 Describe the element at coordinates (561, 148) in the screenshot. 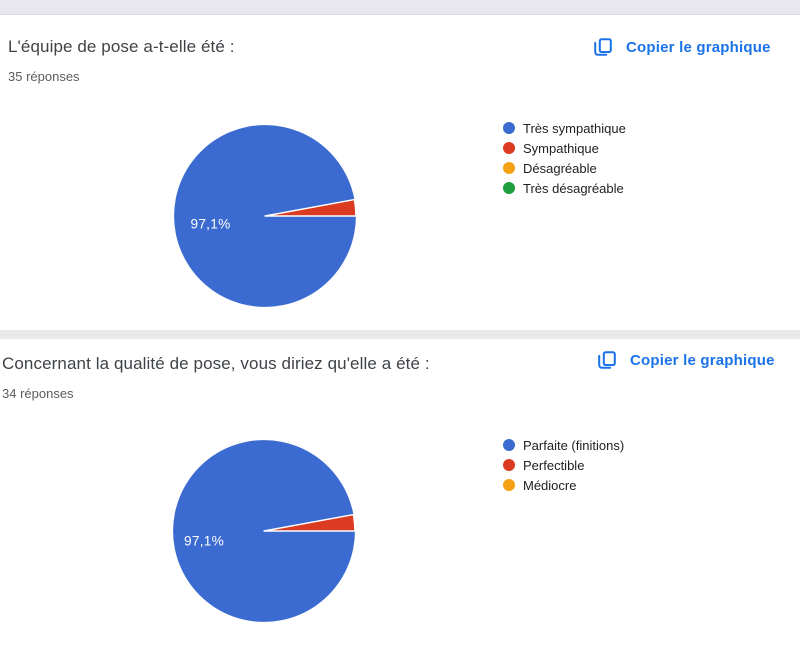

I see `legend-item-label: Sympathique` at that location.